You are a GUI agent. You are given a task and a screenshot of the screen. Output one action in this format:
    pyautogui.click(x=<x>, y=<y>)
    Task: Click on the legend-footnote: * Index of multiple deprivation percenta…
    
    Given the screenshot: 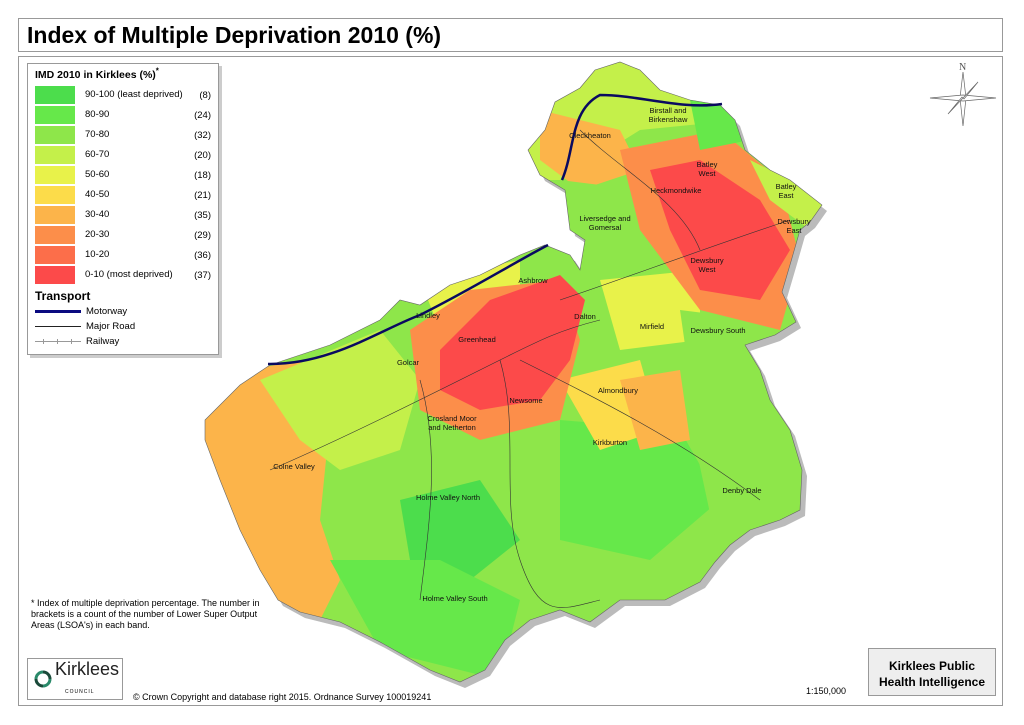 What is the action you would take?
    pyautogui.click(x=145, y=614)
    